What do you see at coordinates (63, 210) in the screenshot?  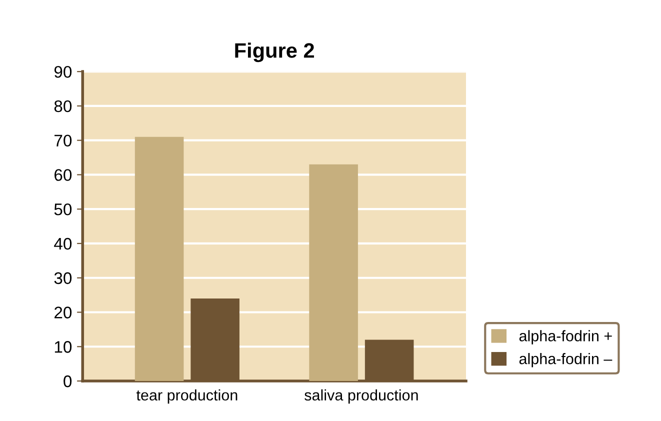 I see `y-tick-label: 50` at bounding box center [63, 210].